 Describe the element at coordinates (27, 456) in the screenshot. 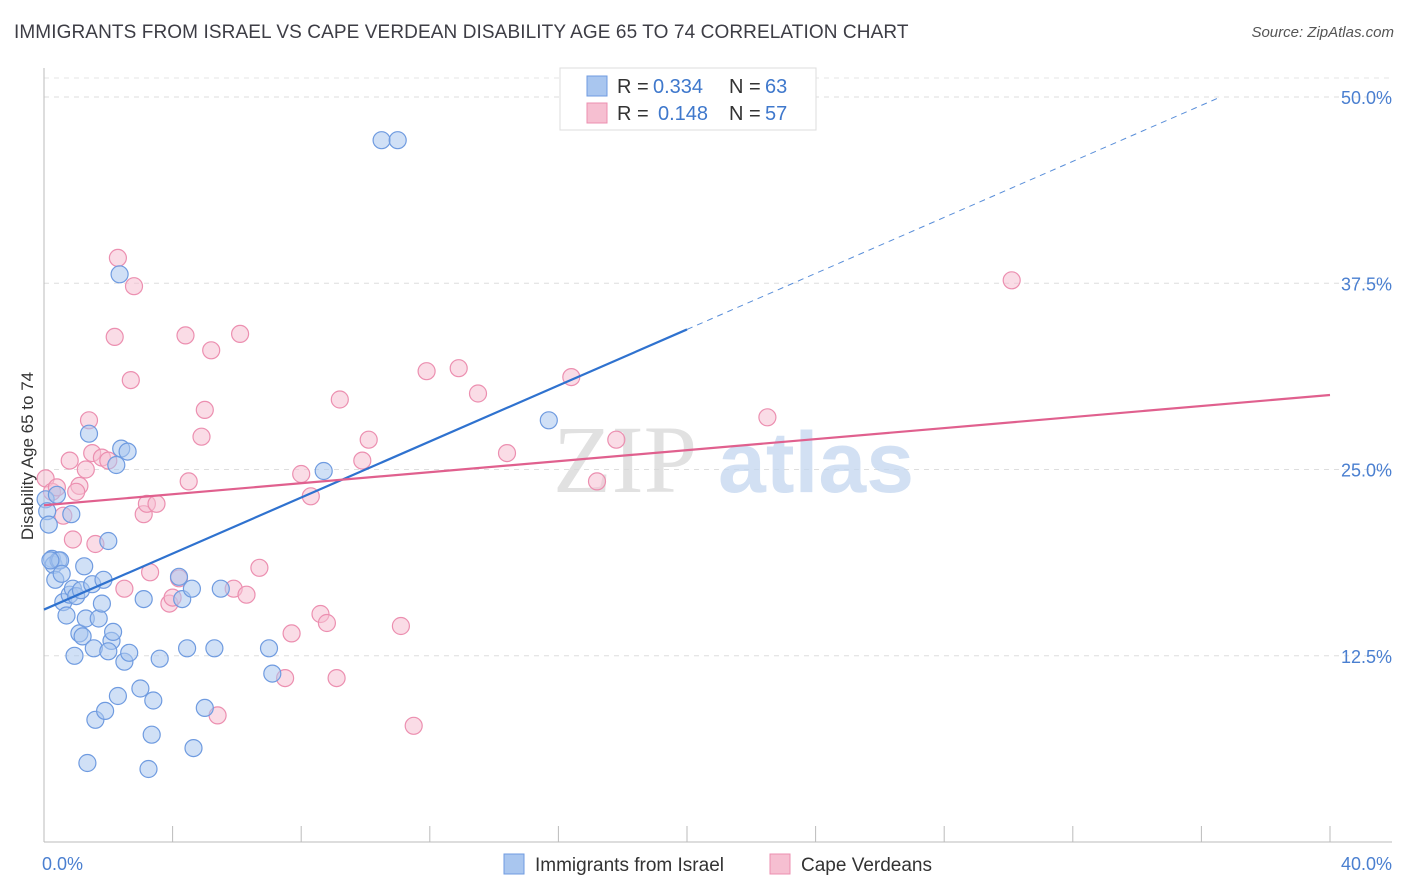

I see `y-axis-label: Disability Age 65 to 74` at that location.